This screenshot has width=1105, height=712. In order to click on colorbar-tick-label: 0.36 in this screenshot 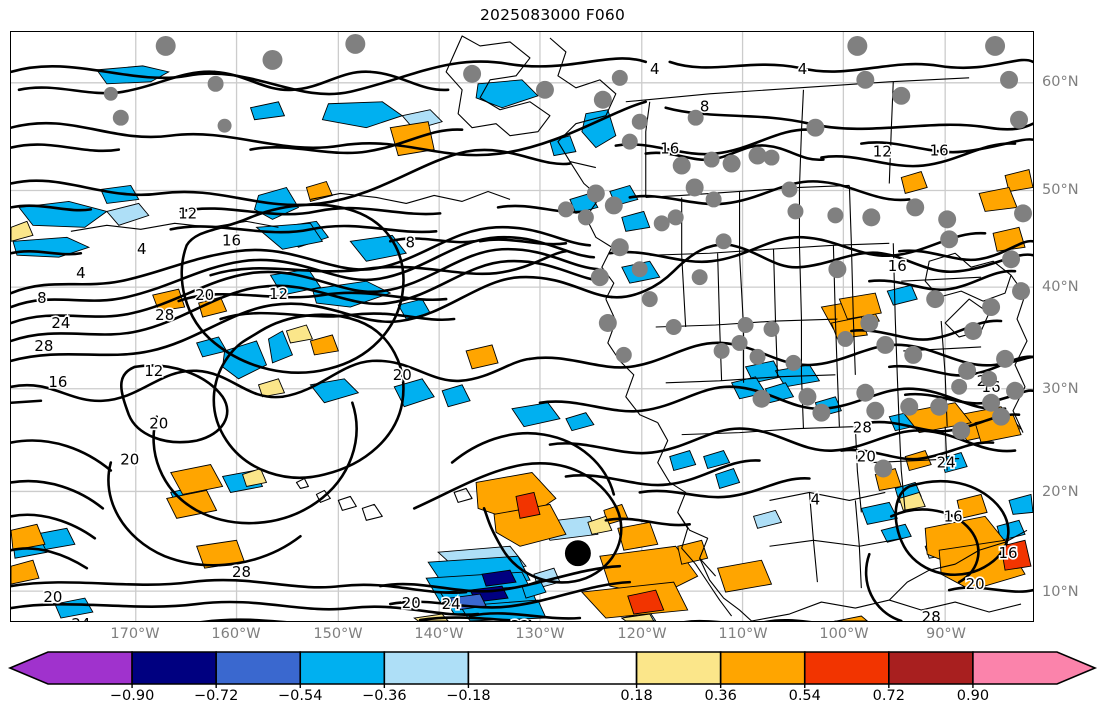, I will do `click(720, 696)`.